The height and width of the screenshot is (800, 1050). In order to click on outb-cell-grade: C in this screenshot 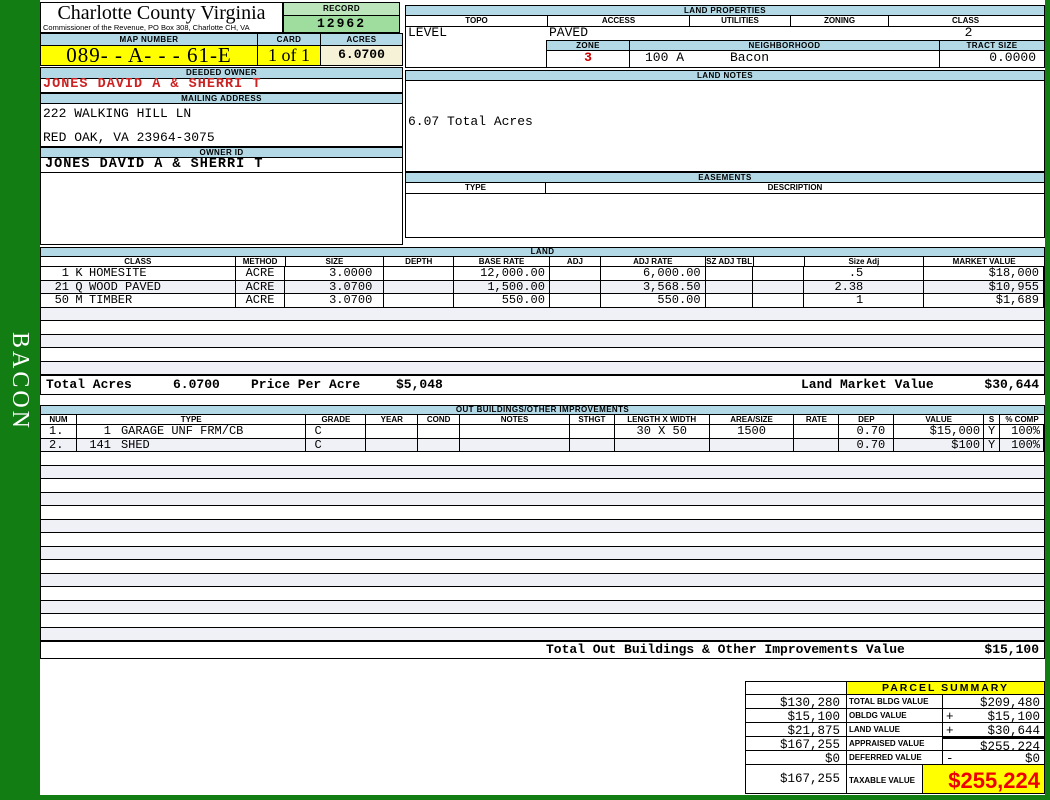, I will do `click(336, 431)`.